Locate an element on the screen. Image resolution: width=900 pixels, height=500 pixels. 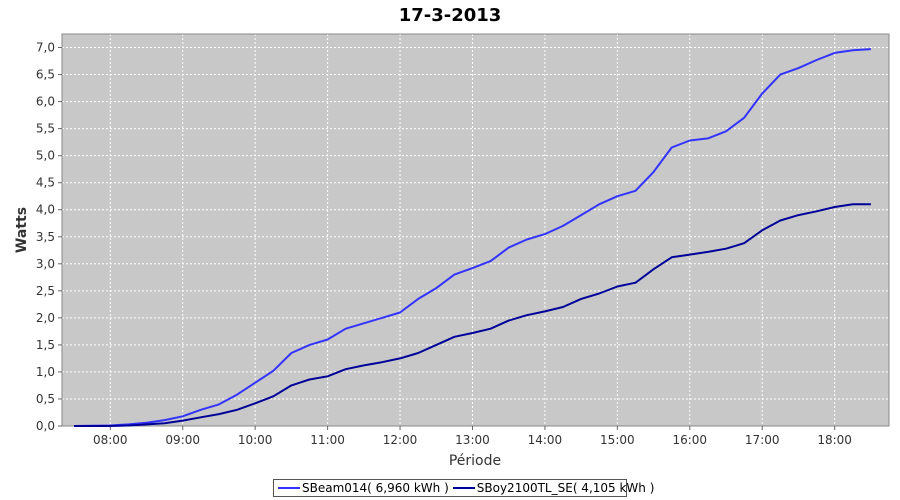
y-tick-label: 1,5 is located at coordinates (45, 345).